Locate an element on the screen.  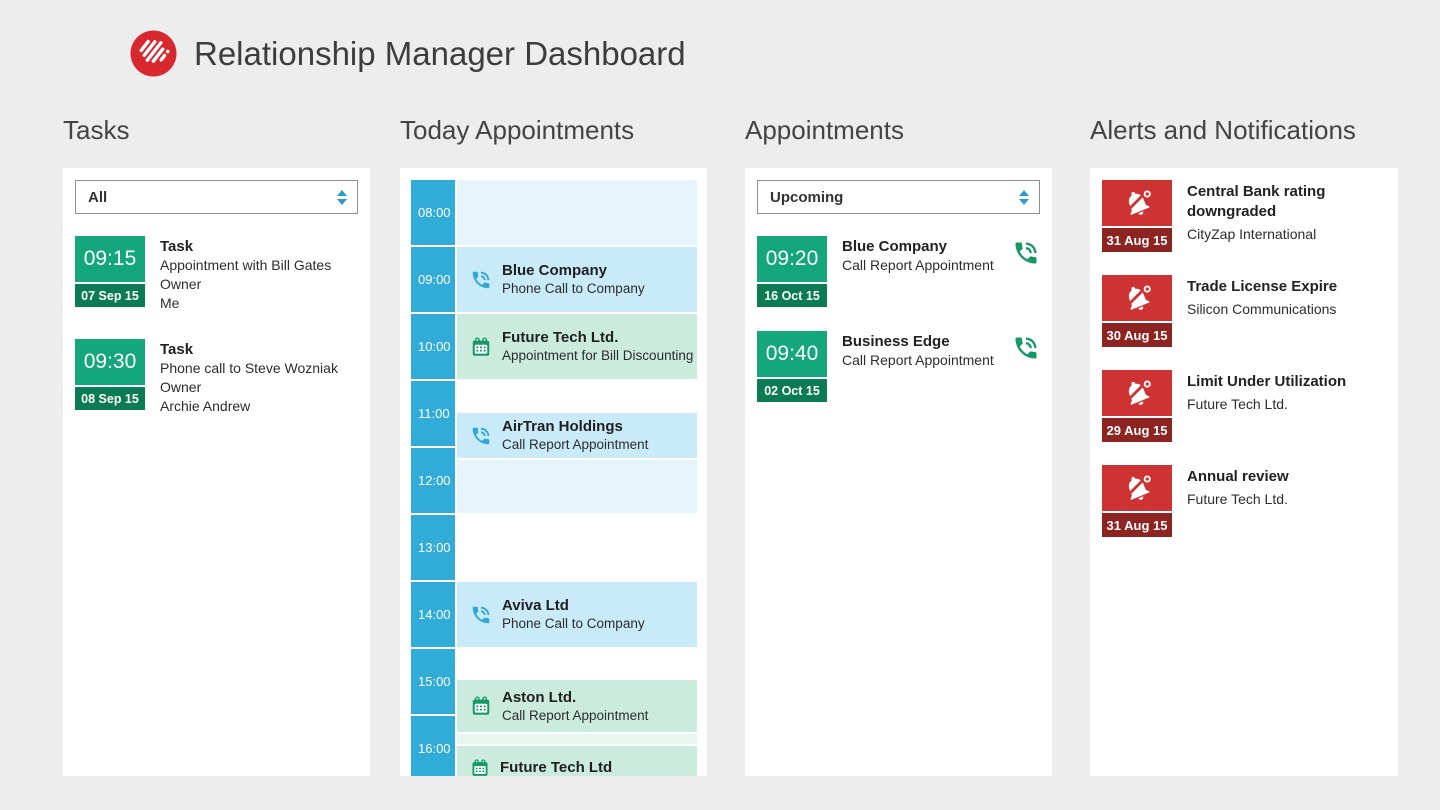
alert-title: Trade License Expire is located at coordinates (1262, 286).